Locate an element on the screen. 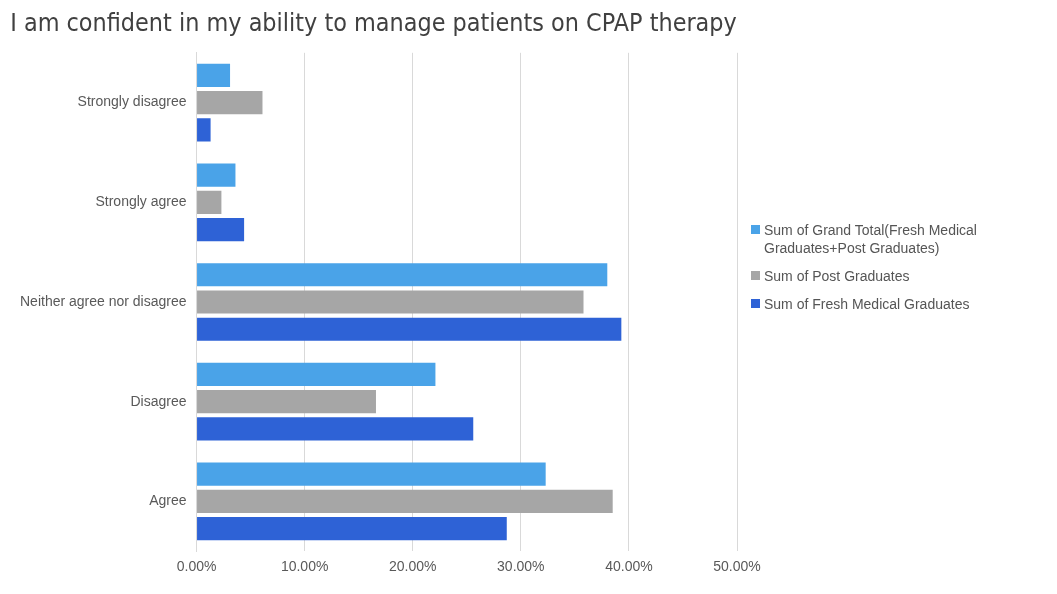 The height and width of the screenshot is (594, 1057). x-tick-label: 0.00% is located at coordinates (196, 566).